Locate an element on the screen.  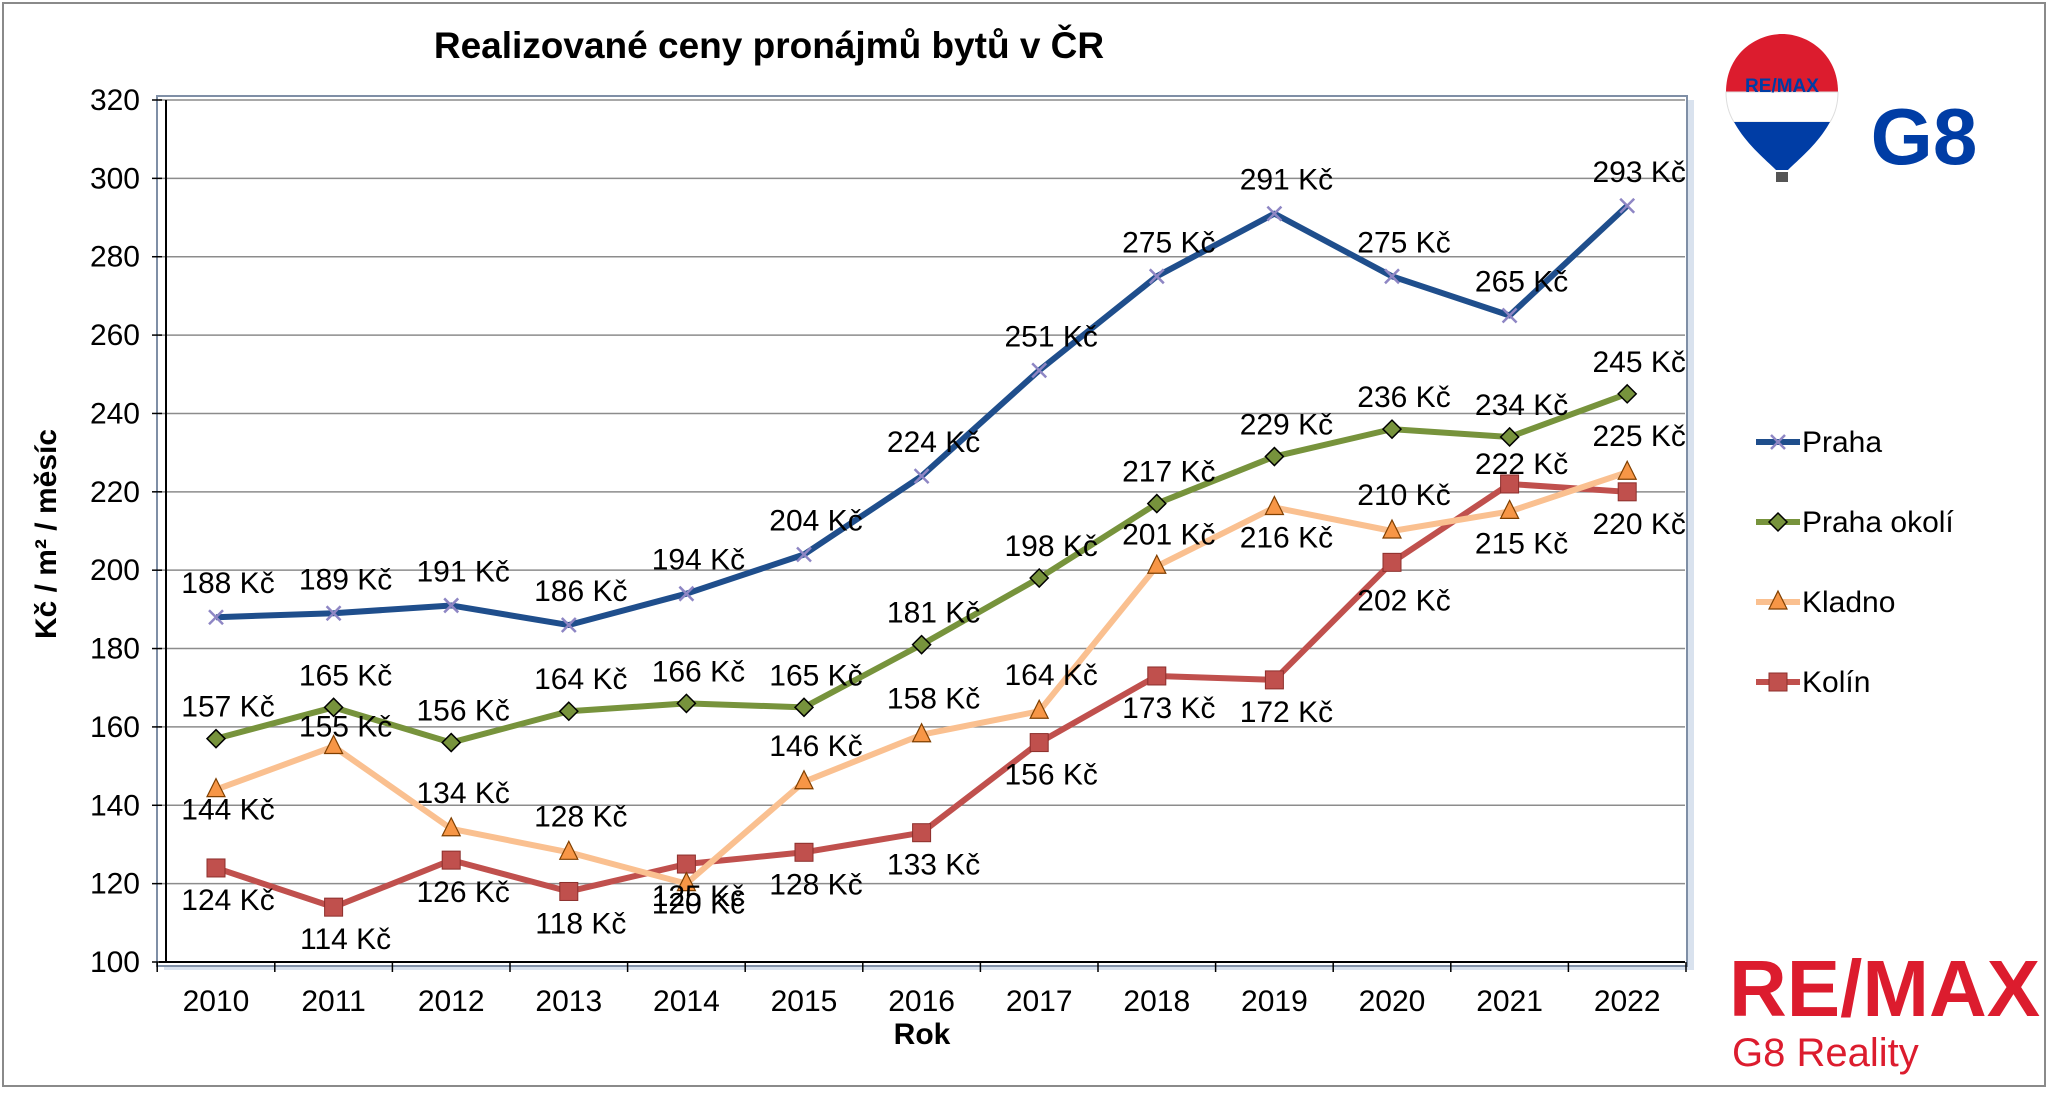
x-tick-label: 2022 is located at coordinates (1627, 1001).